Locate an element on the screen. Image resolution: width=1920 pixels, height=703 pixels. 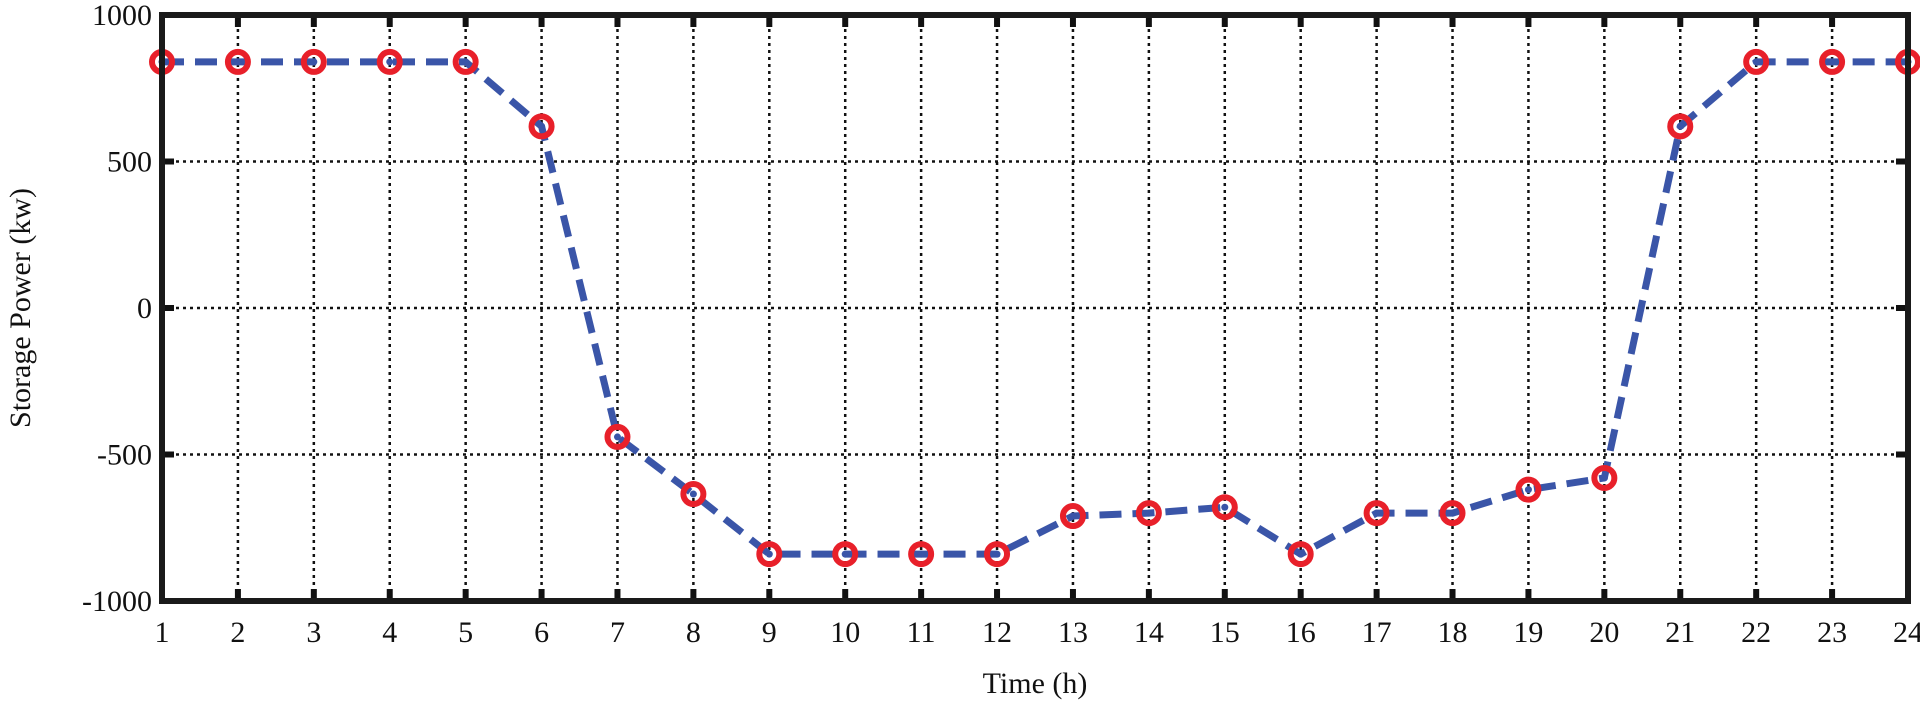
x-tick-label: 1 is located at coordinates (162, 632).